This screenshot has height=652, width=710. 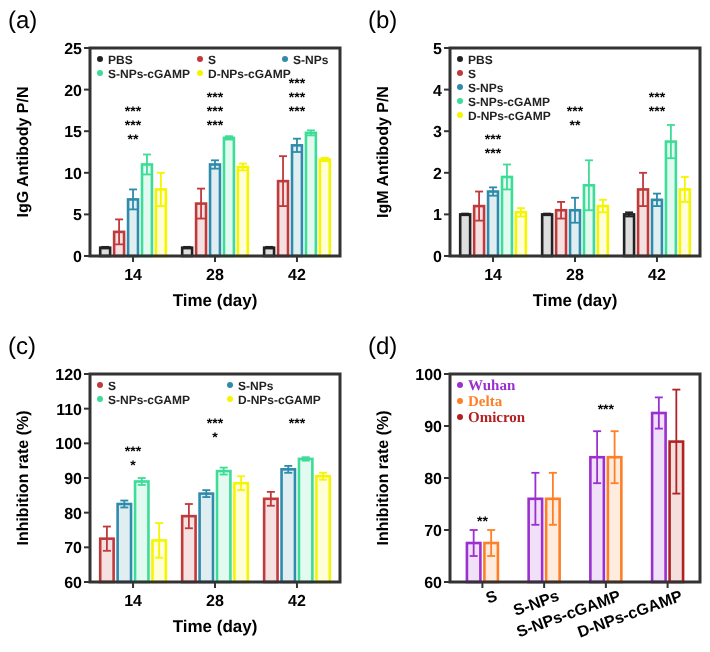 I want to click on y-tick-label: 110, so click(x=70, y=409).